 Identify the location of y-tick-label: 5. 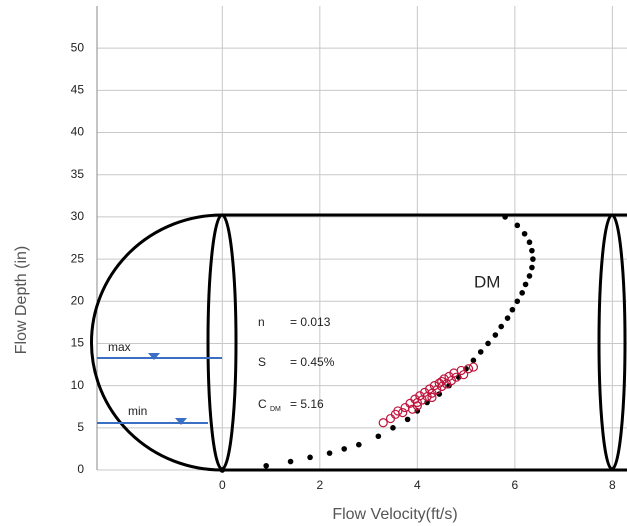
(80, 427).